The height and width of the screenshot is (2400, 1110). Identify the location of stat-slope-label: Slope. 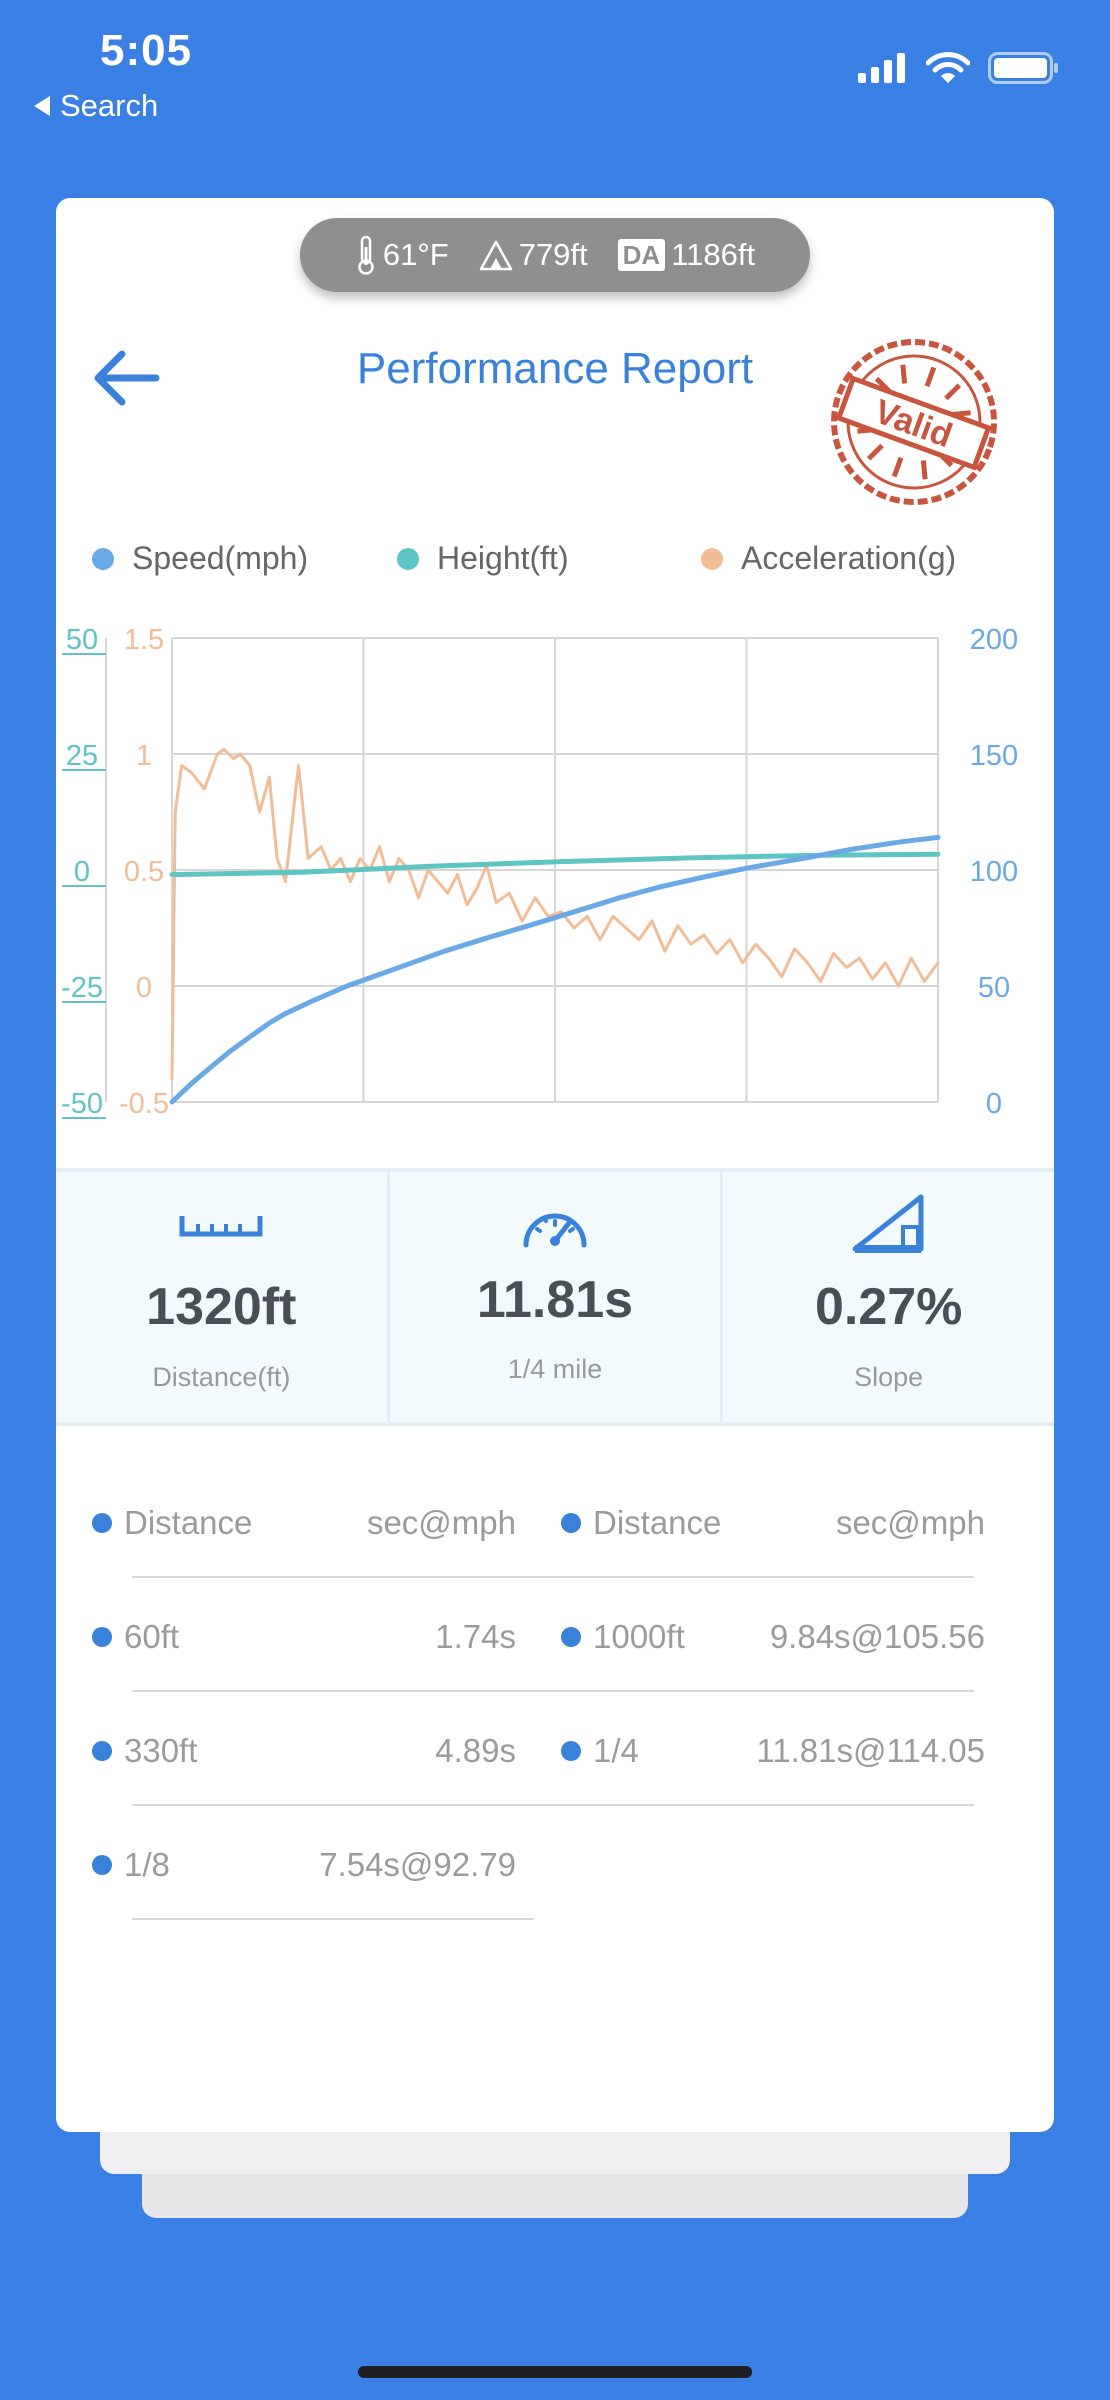
(889, 1377).